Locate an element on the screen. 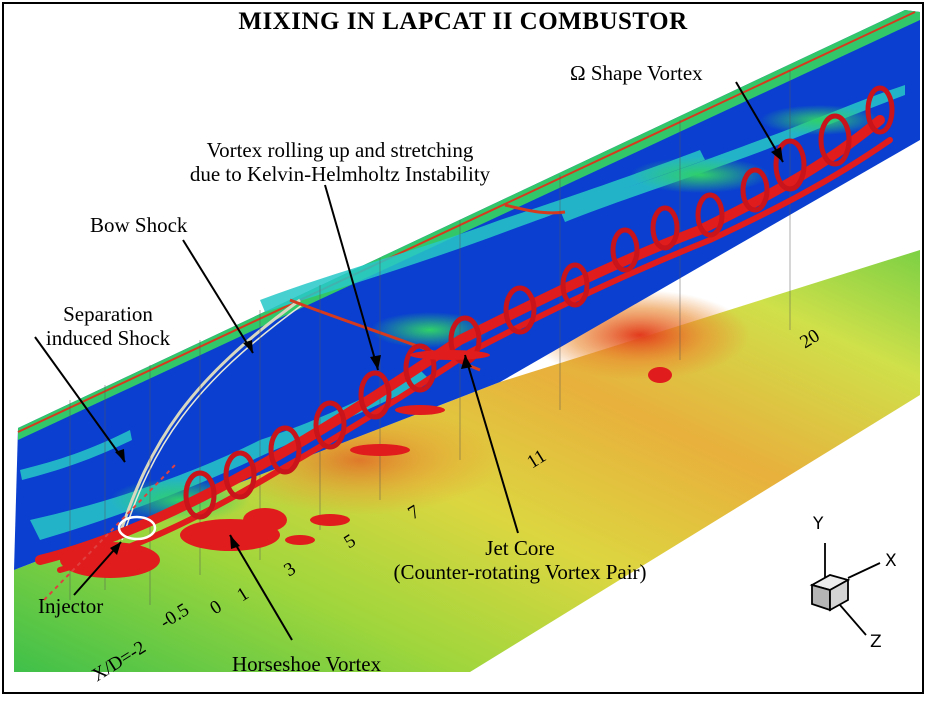 The image size is (926, 701). leader-jet is located at coordinates (491, 444).